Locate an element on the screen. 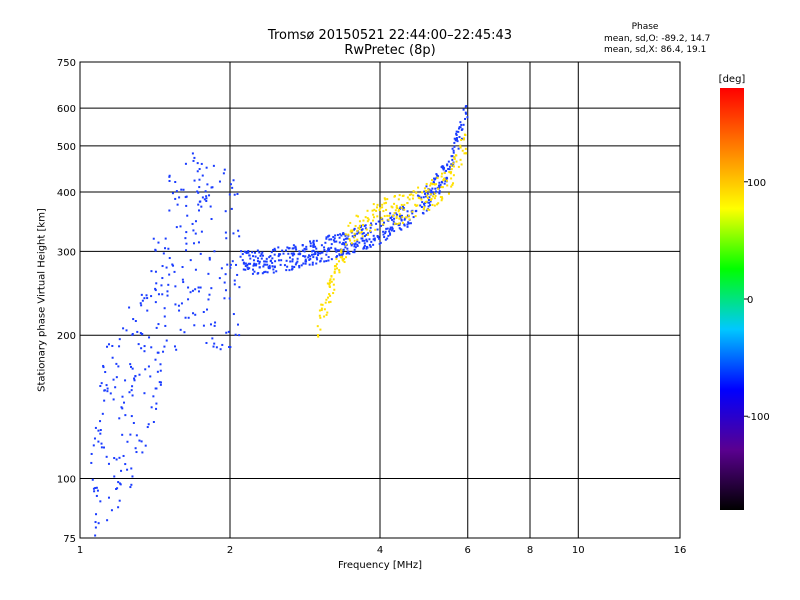 This screenshot has width=800, height=600. y-tick-label: 400 is located at coordinates (66, 193).